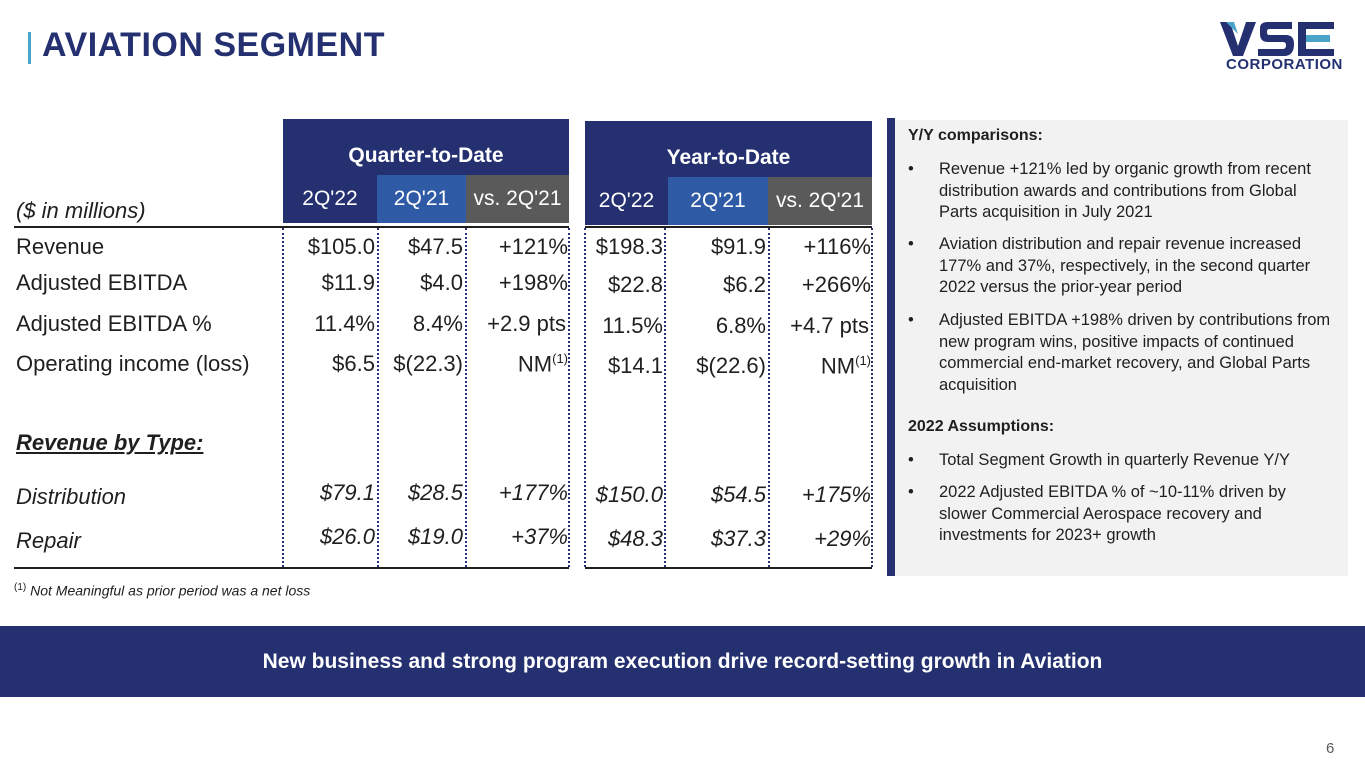  I want to click on logo-subtitle: CORPORATION, so click(1284, 64).